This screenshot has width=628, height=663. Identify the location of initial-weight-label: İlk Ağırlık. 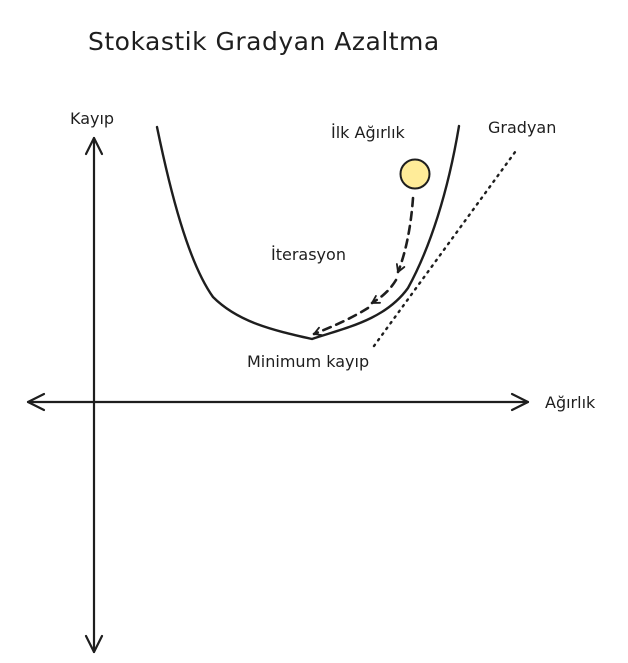
(368, 132).